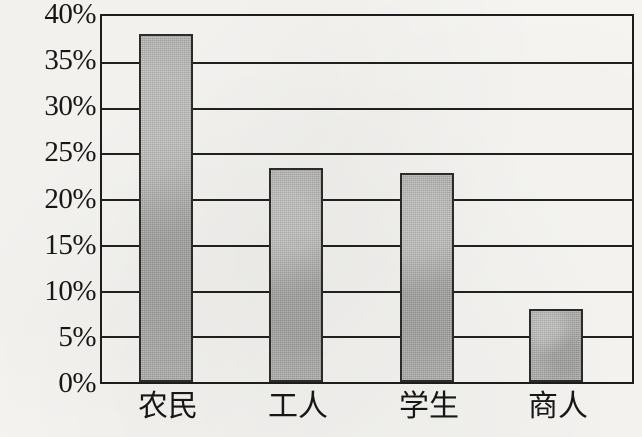 The width and height of the screenshot is (642, 437). What do you see at coordinates (70, 60) in the screenshot?
I see `y-tick-label-35: 35%` at bounding box center [70, 60].